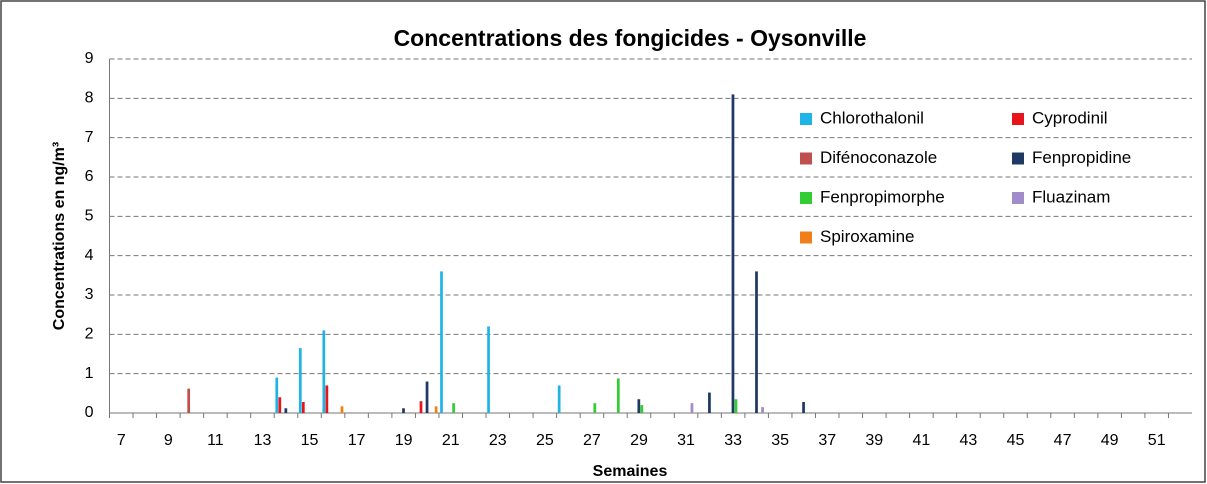 The height and width of the screenshot is (484, 1207). Describe the element at coordinates (1157, 440) in the screenshot. I see `x-tick-label: 51` at that location.